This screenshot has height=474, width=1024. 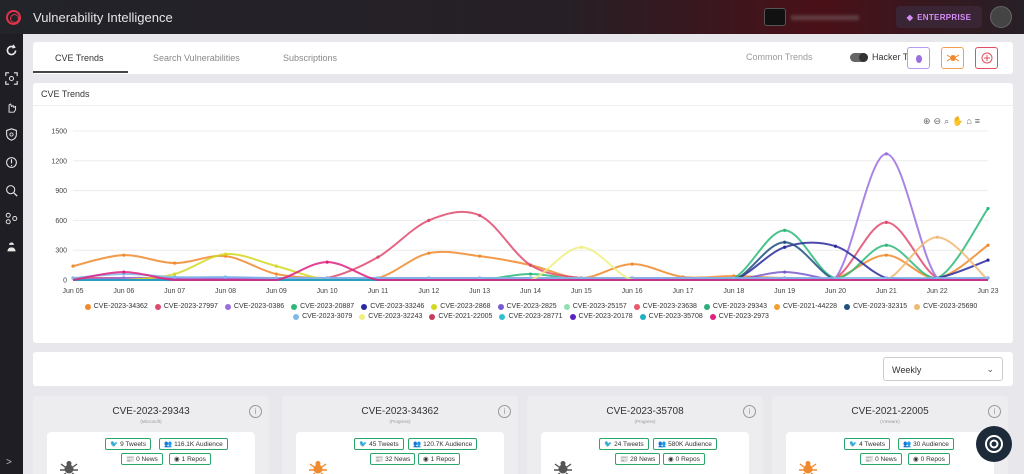 I want to click on audience-count: 👥 580K Audience, so click(x=685, y=444).